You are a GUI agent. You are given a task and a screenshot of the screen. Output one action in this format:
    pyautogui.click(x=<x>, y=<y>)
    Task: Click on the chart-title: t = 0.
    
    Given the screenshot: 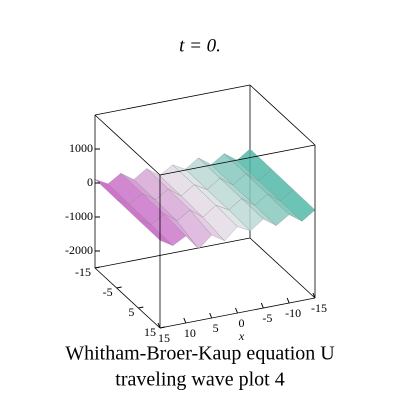 What is the action you would take?
    pyautogui.click(x=200, y=45)
    